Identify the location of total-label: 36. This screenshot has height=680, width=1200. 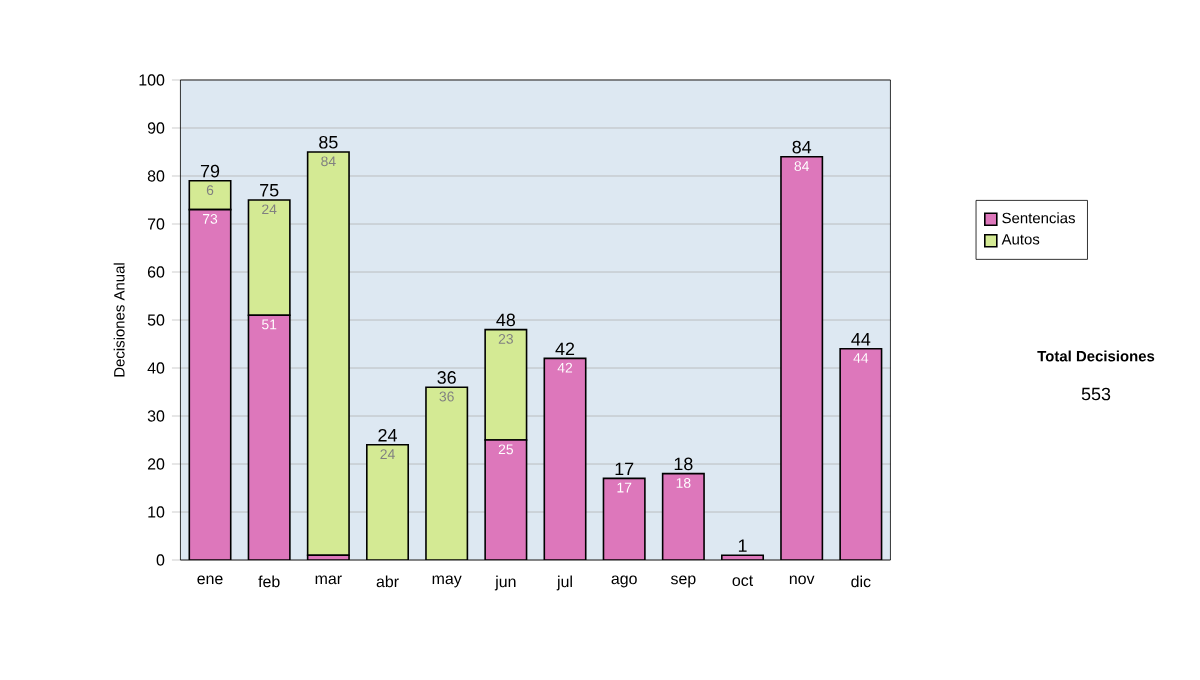
(446, 377).